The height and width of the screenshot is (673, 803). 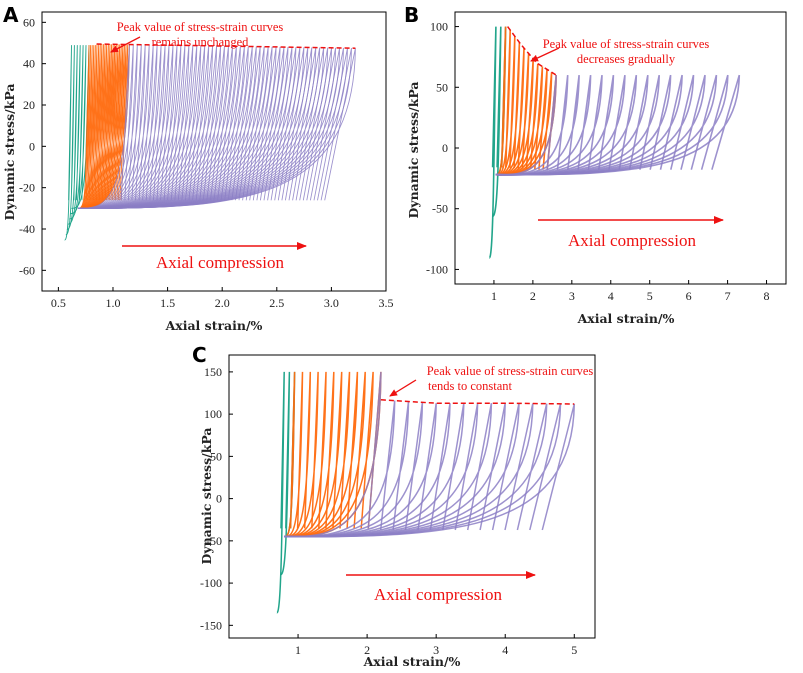 I want to click on panel-label-b: B, so click(x=411, y=15).